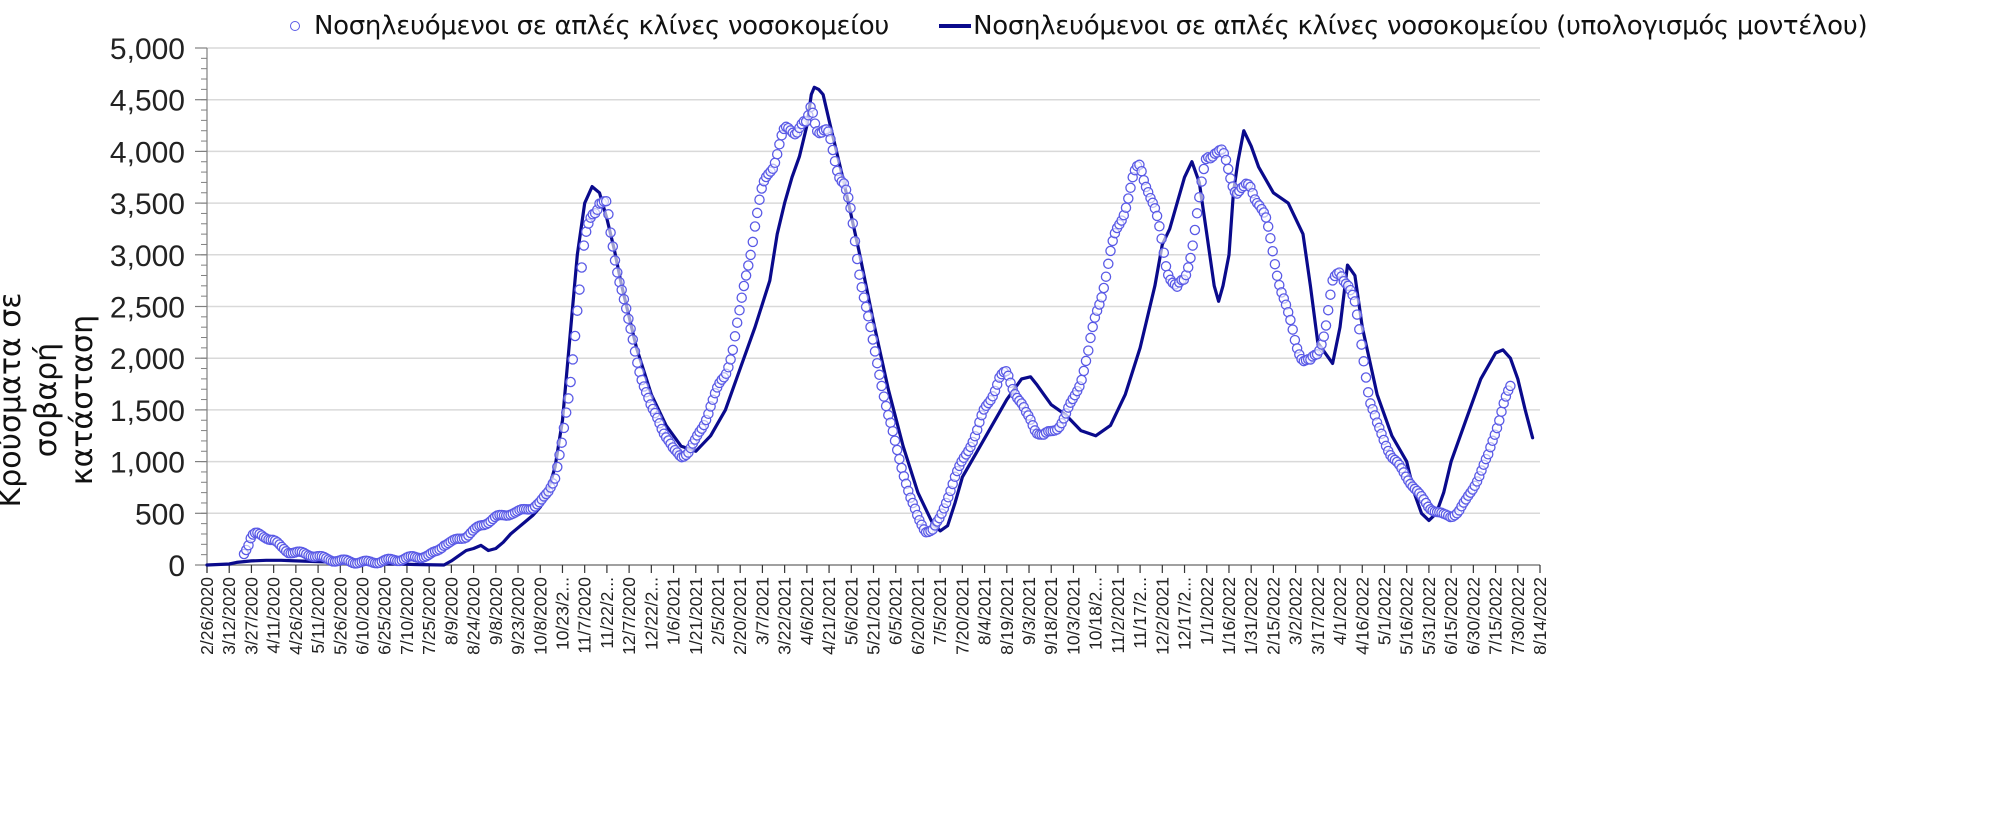 Image resolution: width=1999 pixels, height=827 pixels. What do you see at coordinates (295, 26) in the screenshot?
I see `circle-marker-icon` at bounding box center [295, 26].